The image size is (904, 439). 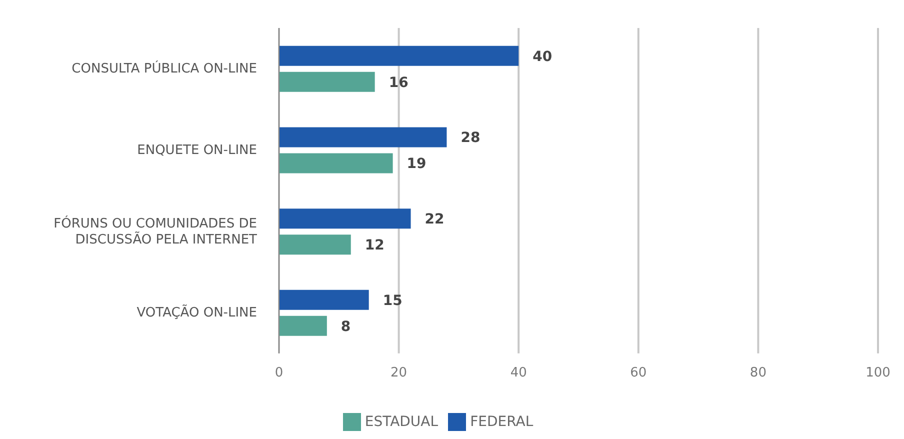 I want to click on data-label: 8, so click(x=345, y=326).